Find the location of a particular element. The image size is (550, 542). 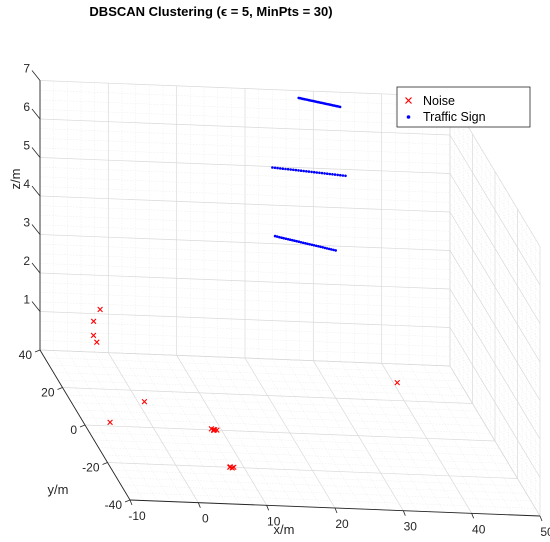

z-tick-label: 1 is located at coordinates (26, 300).